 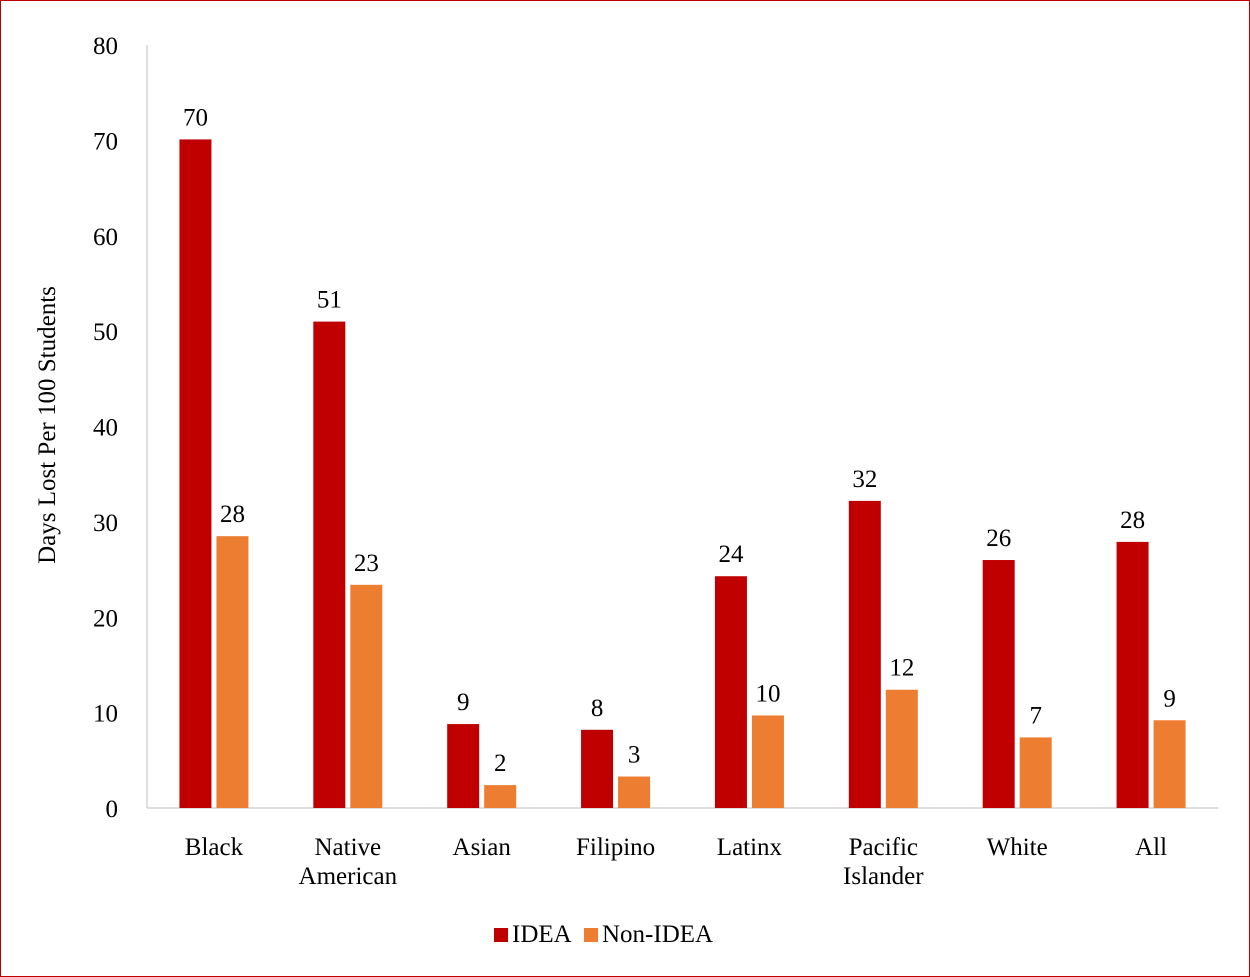 I want to click on y-tick-label: 70, so click(x=105, y=141).